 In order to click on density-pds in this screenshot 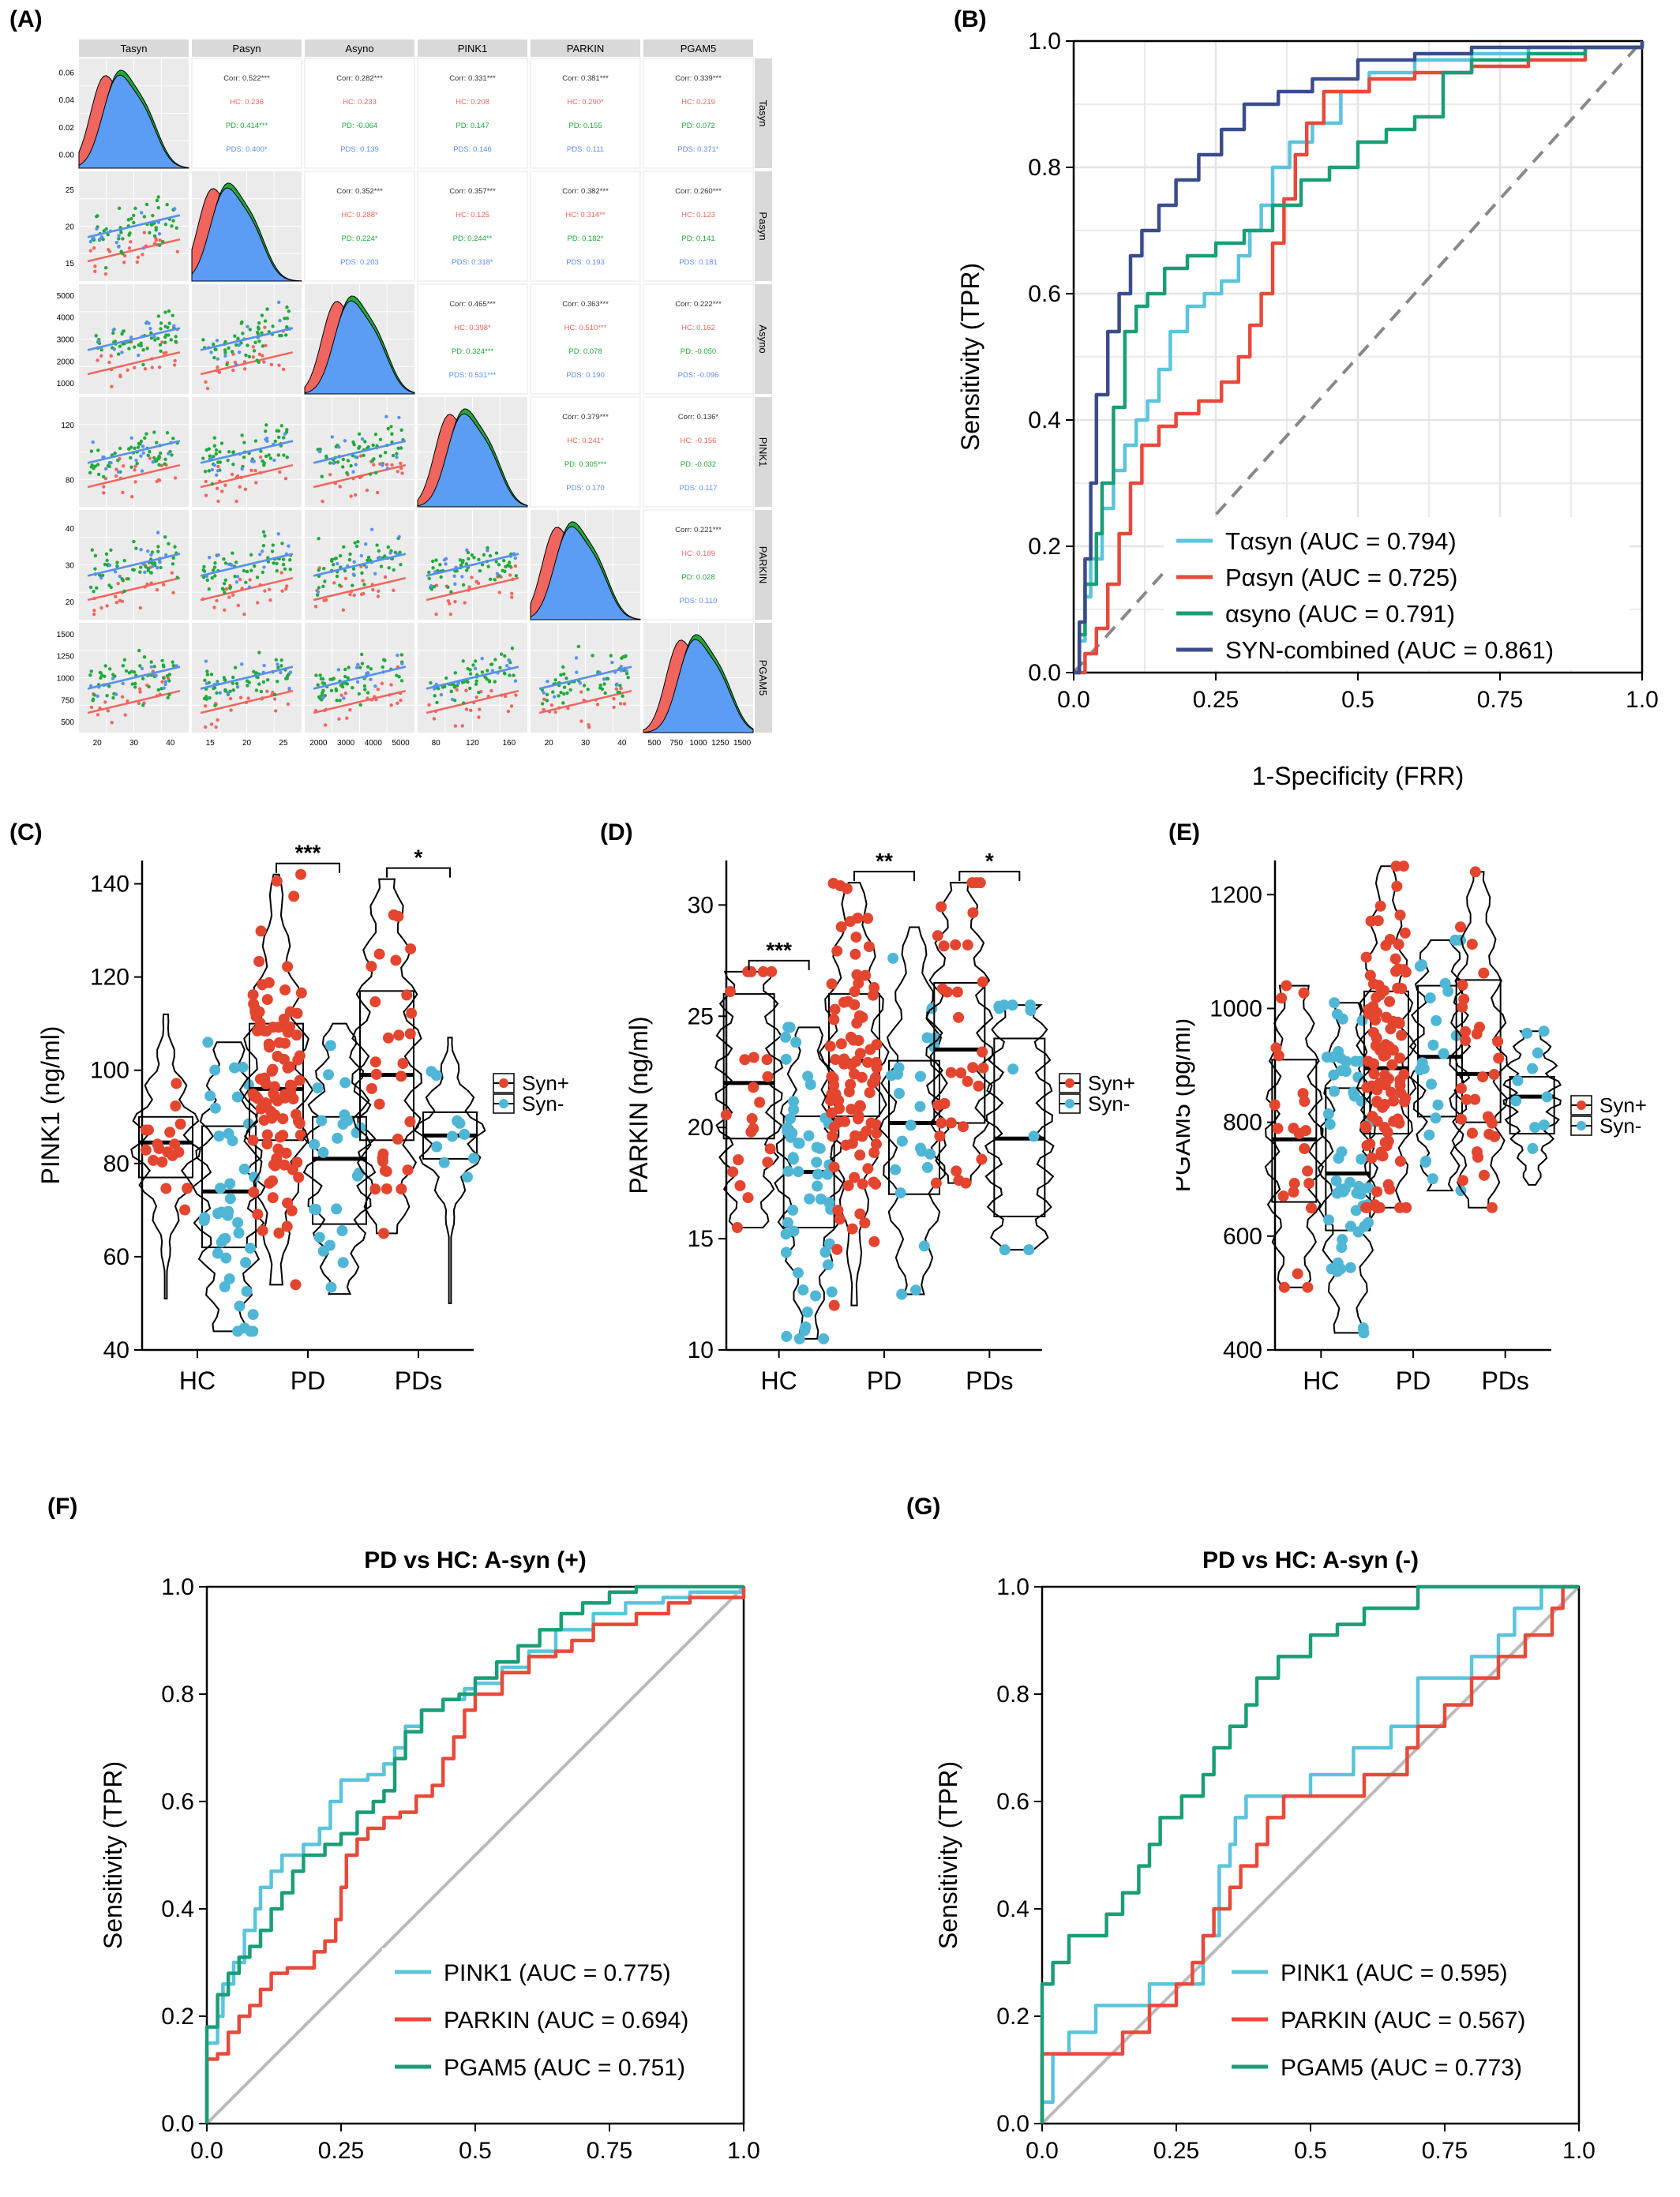, I will do `click(359, 348)`.